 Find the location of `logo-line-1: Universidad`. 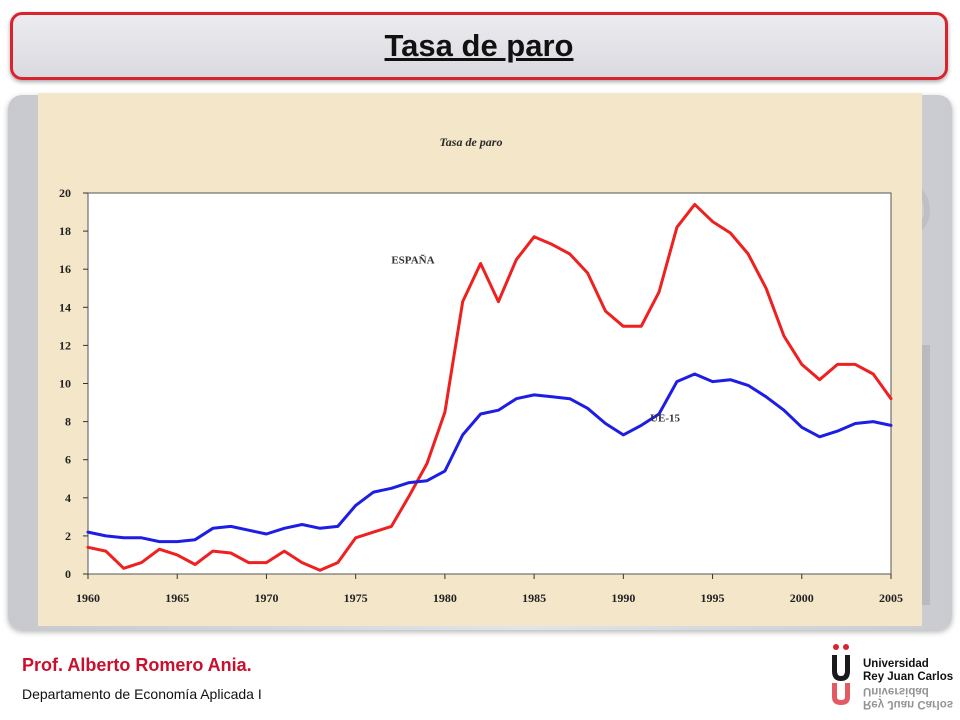

logo-line-1: Universidad is located at coordinates (896, 664).